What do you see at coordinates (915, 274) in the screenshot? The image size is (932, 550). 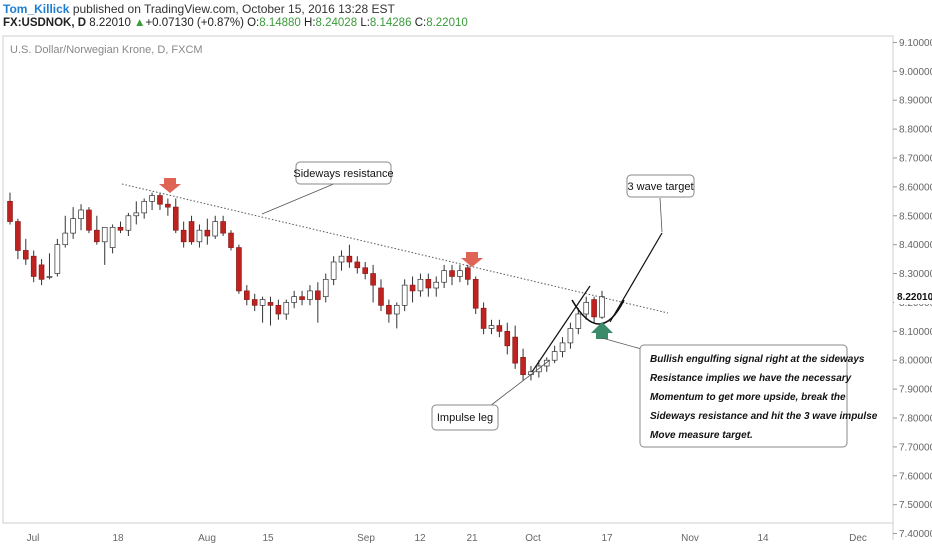 I see `price-tick-label: 8.30000` at bounding box center [915, 274].